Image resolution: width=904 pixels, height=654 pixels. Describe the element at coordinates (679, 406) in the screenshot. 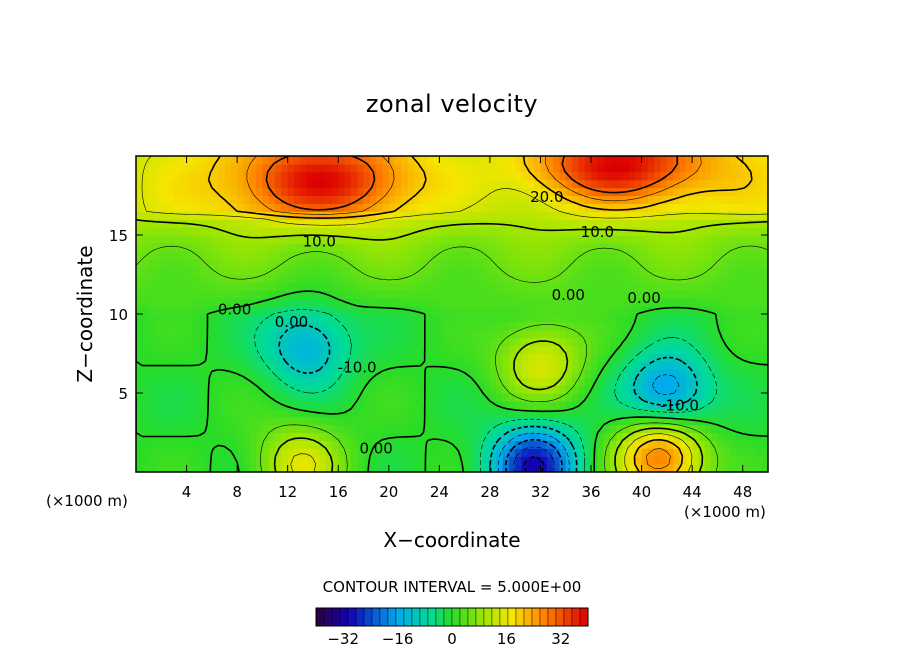

I see `contour-label: -10.0` at that location.